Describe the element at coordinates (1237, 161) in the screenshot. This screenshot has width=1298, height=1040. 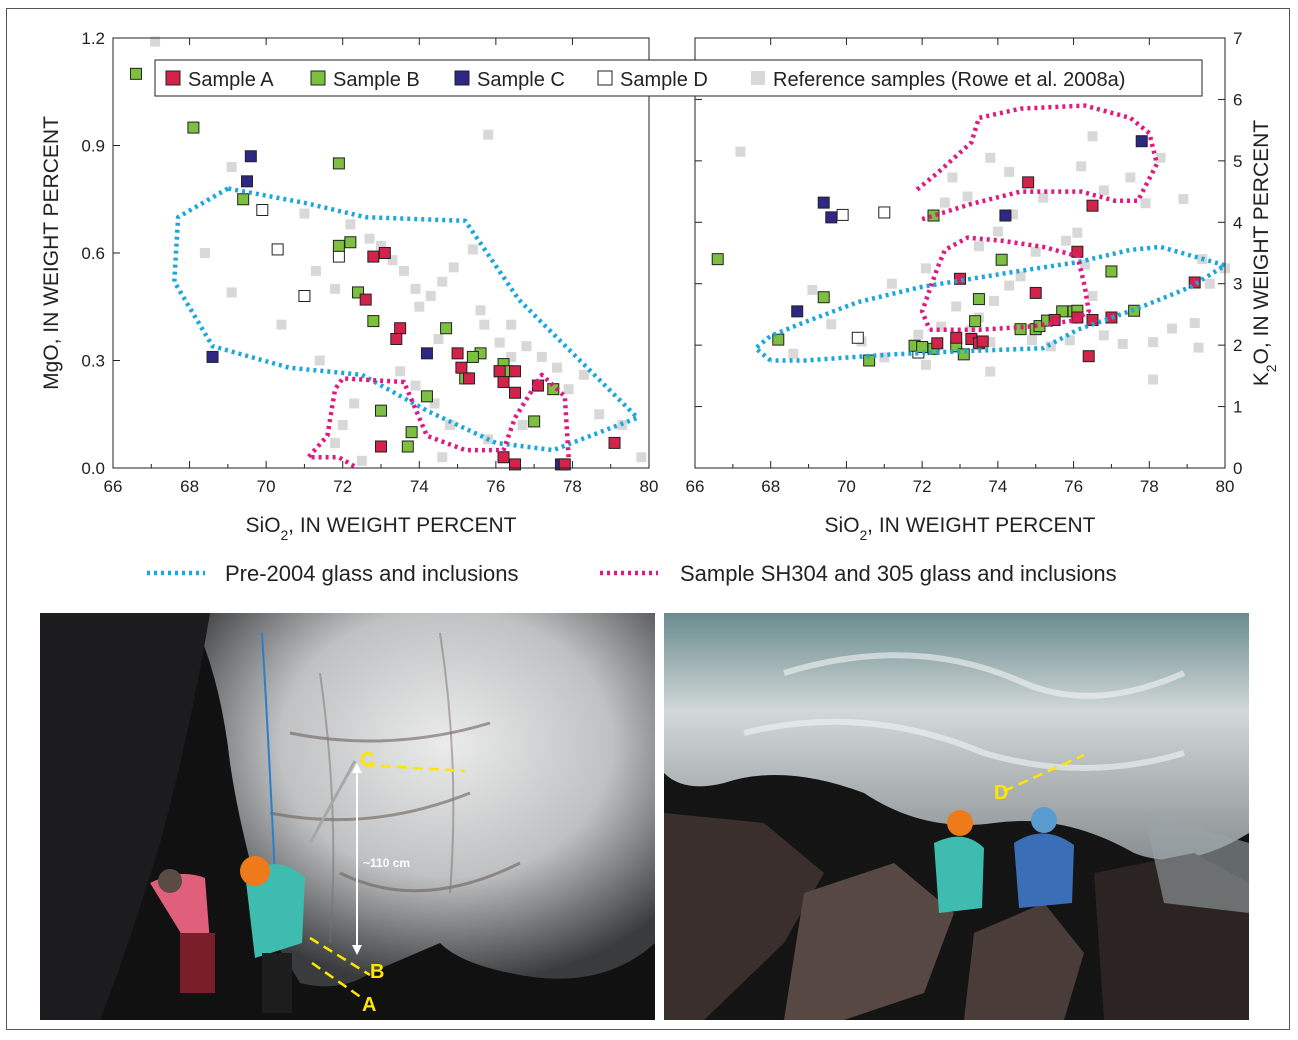
I see `y-tick-label: 5` at that location.